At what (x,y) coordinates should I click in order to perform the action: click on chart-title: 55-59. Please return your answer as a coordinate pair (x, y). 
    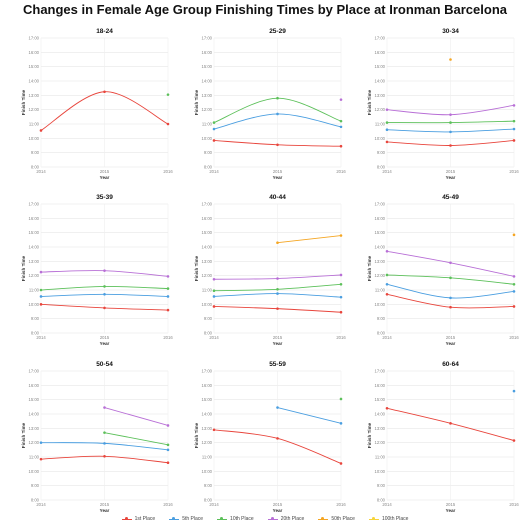
    Looking at the image, I should click on (277, 364).